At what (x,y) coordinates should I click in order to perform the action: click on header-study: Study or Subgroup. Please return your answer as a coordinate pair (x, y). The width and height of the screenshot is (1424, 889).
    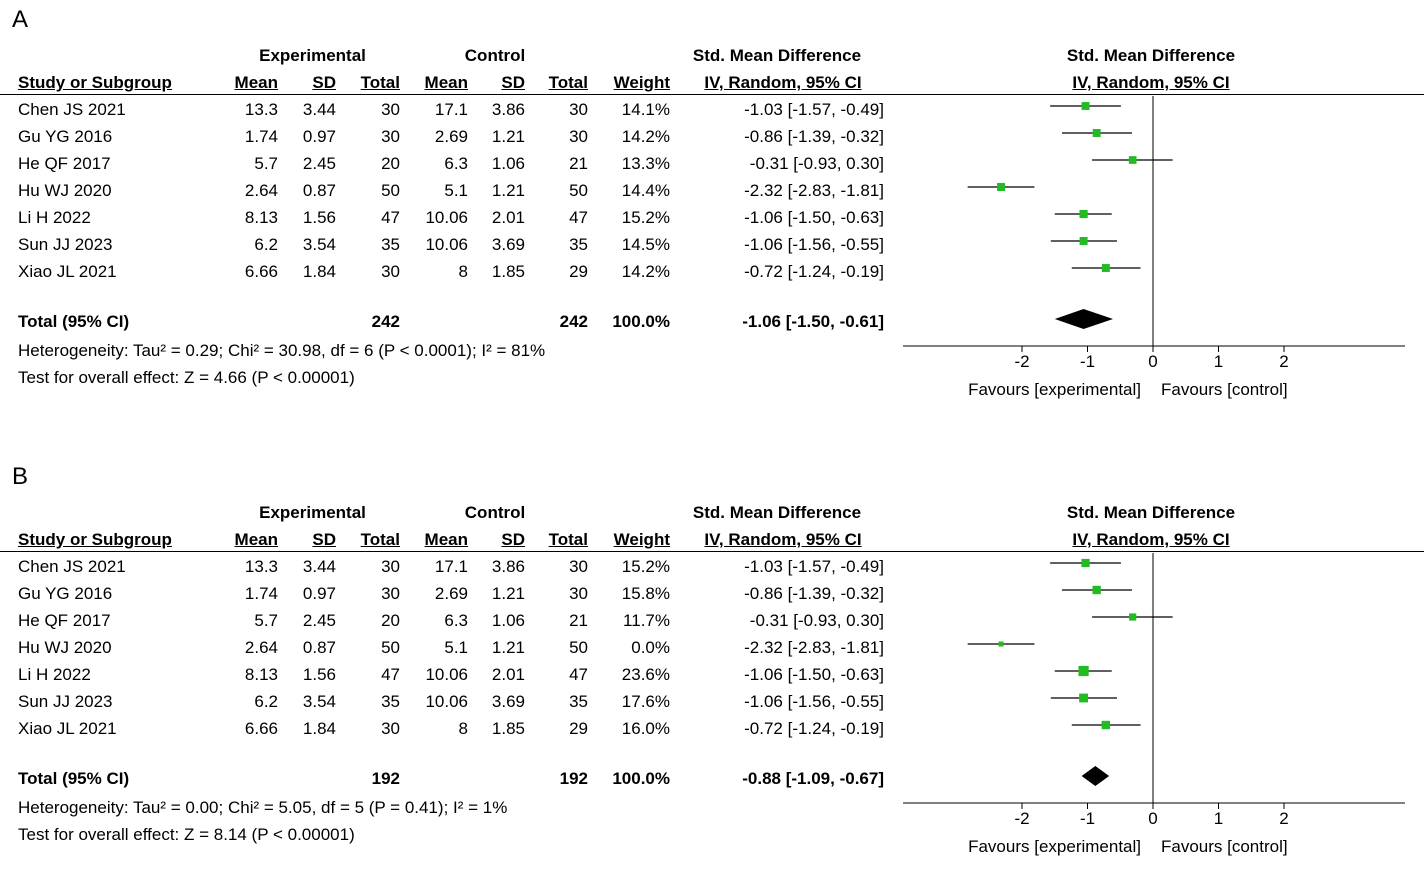
    Looking at the image, I should click on (95, 539).